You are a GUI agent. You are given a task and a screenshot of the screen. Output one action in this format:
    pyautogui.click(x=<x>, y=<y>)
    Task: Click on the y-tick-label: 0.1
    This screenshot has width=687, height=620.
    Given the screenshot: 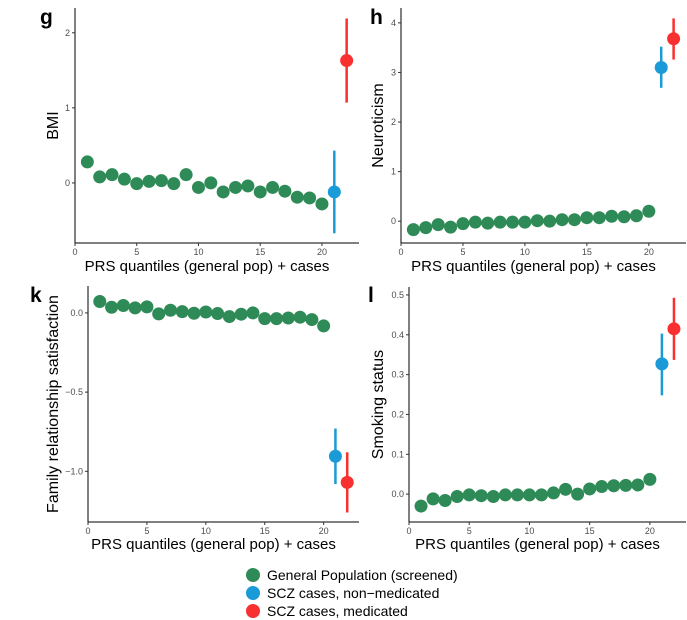 What is the action you would take?
    pyautogui.click(x=397, y=454)
    